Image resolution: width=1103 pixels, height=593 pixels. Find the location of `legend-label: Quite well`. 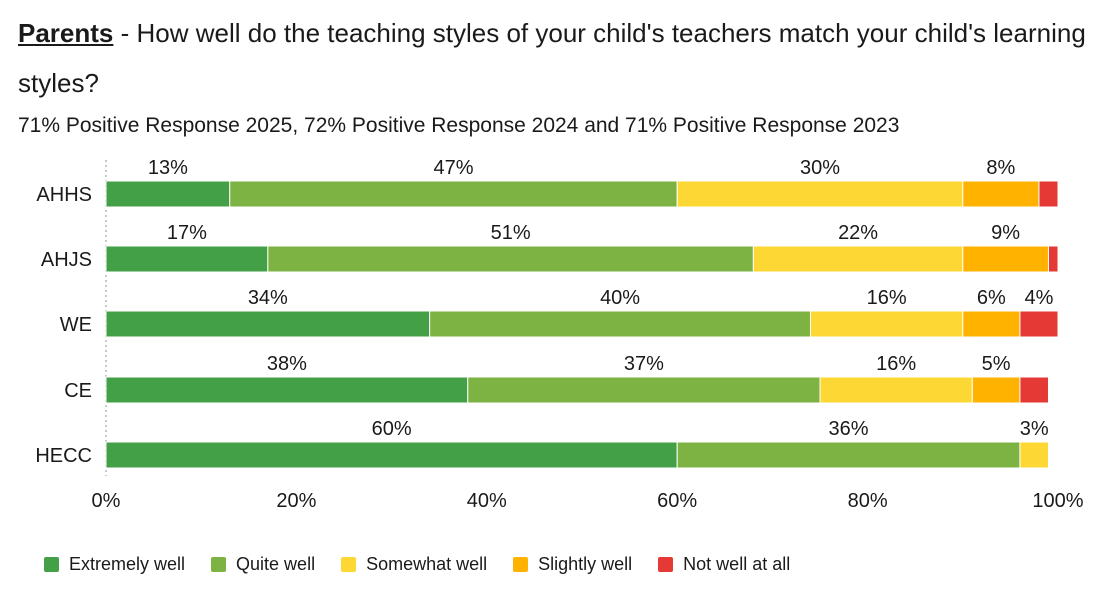

legend-label: Quite well is located at coordinates (276, 563).